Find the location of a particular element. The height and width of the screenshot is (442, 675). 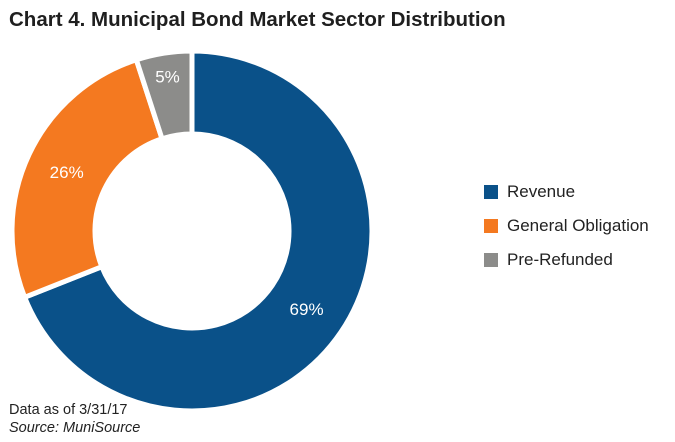

slice-label-revenue: 69% is located at coordinates (307, 309).